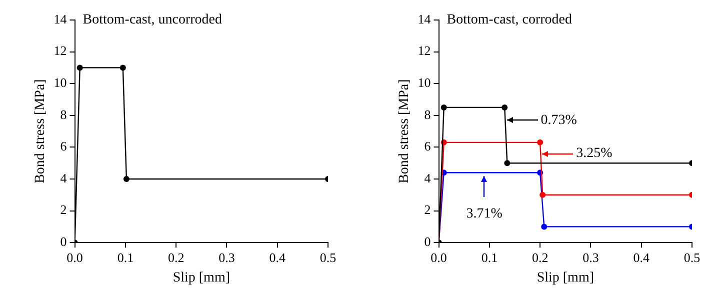 This screenshot has width=728, height=304. I want to click on chart-title: Bottom-cast, corroded, so click(509, 20).